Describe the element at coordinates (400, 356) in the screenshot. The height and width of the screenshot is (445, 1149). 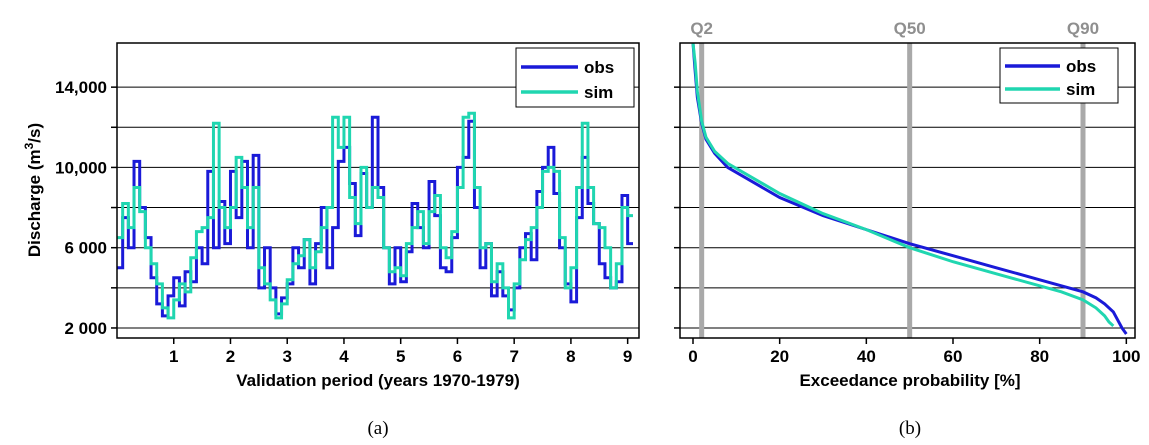
I see `x-tick-label-a-4: 5` at that location.